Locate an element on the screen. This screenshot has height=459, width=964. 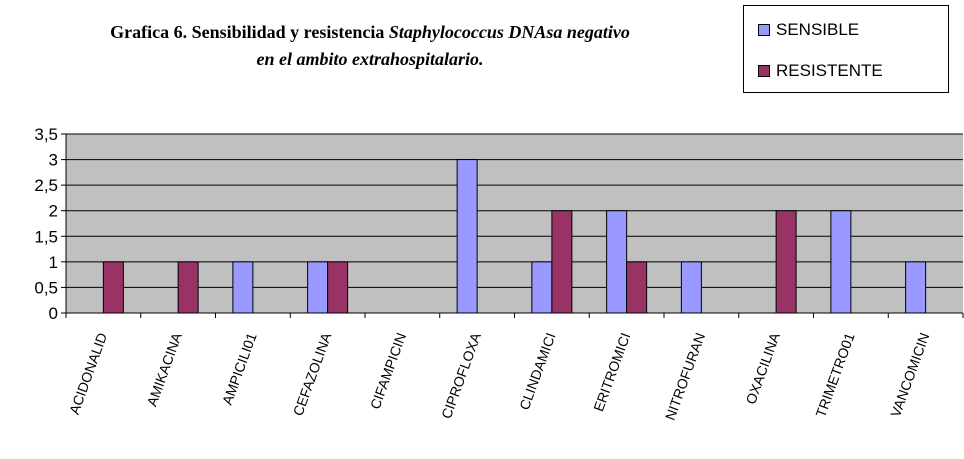
chart-title-line-2: en el ambito extrahospitalario. is located at coordinates (370, 59).